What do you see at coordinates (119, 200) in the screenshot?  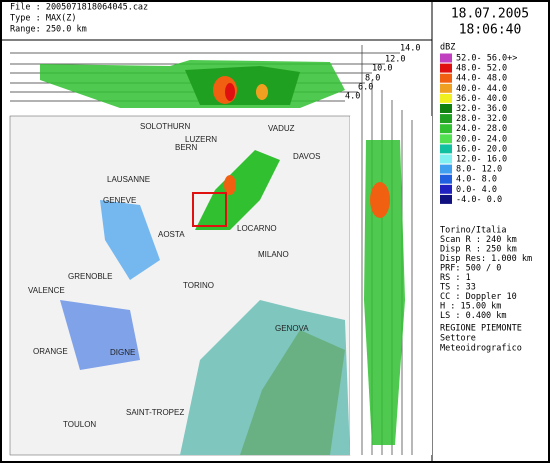 I see `city-label: GENEVE` at bounding box center [119, 200].